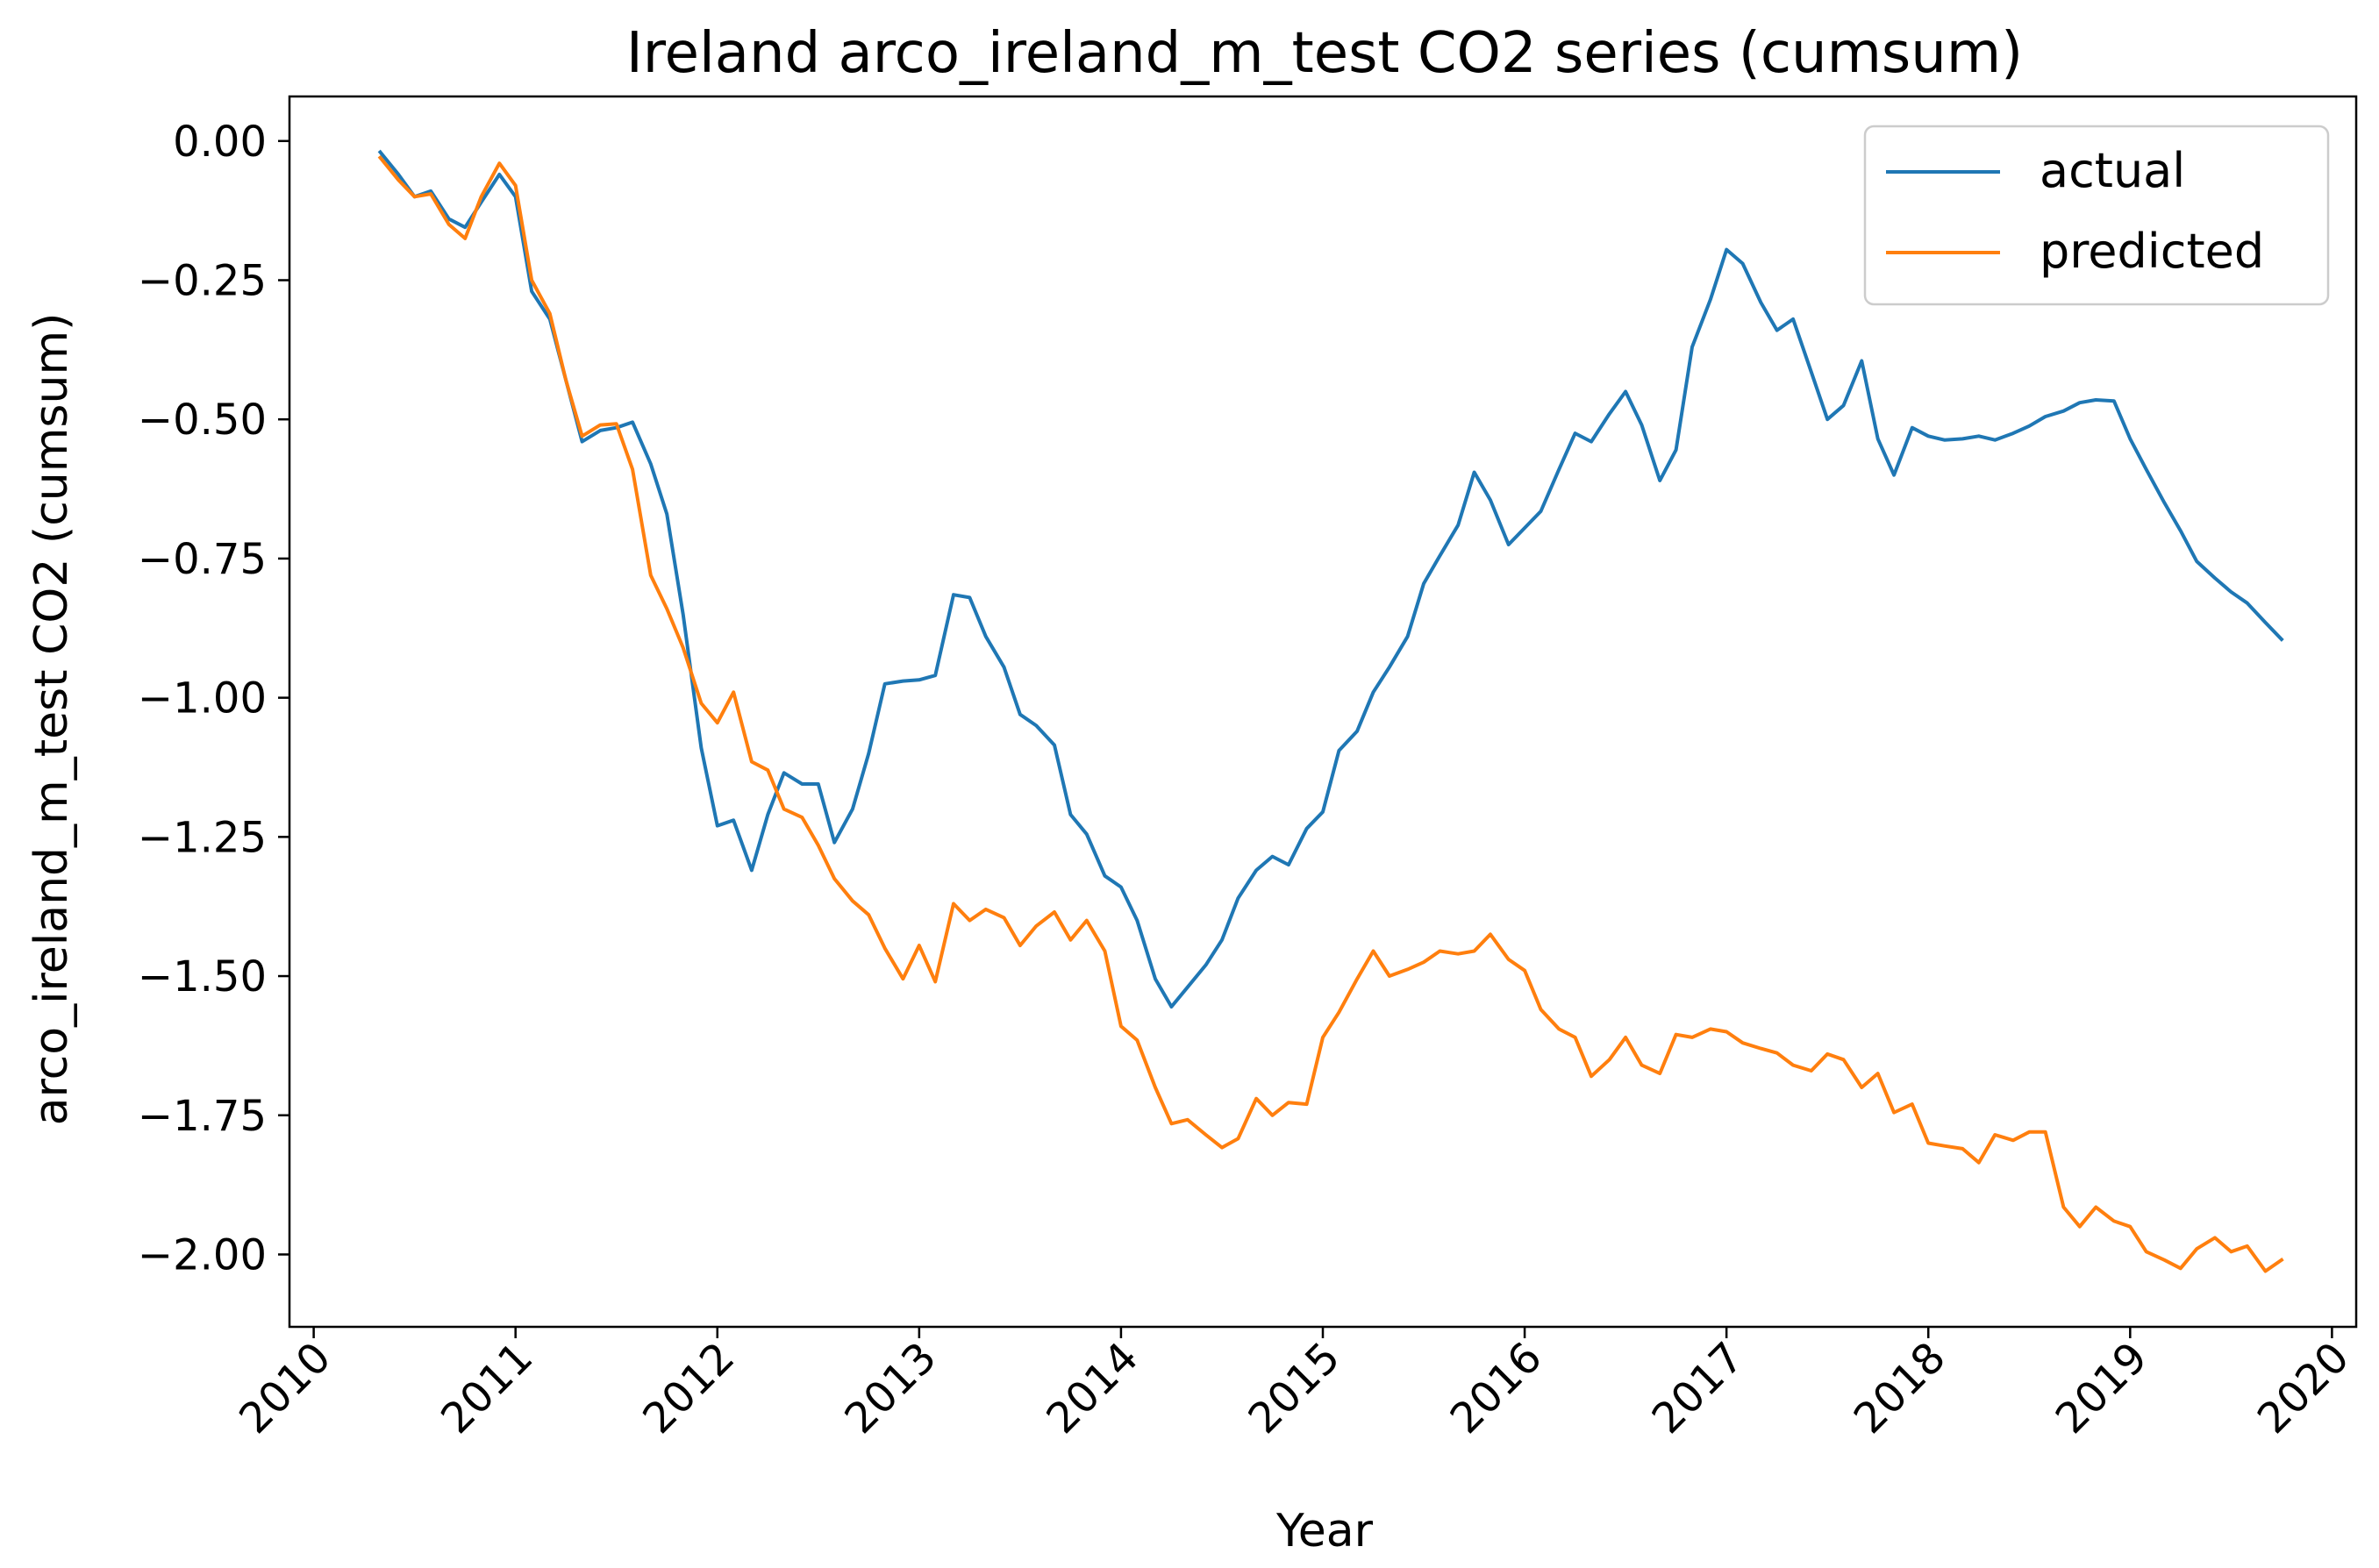 This screenshot has width=2379, height=1568. Describe the element at coordinates (1496, 1388) in the screenshot. I see `x-tick-label: 2016` at that location.